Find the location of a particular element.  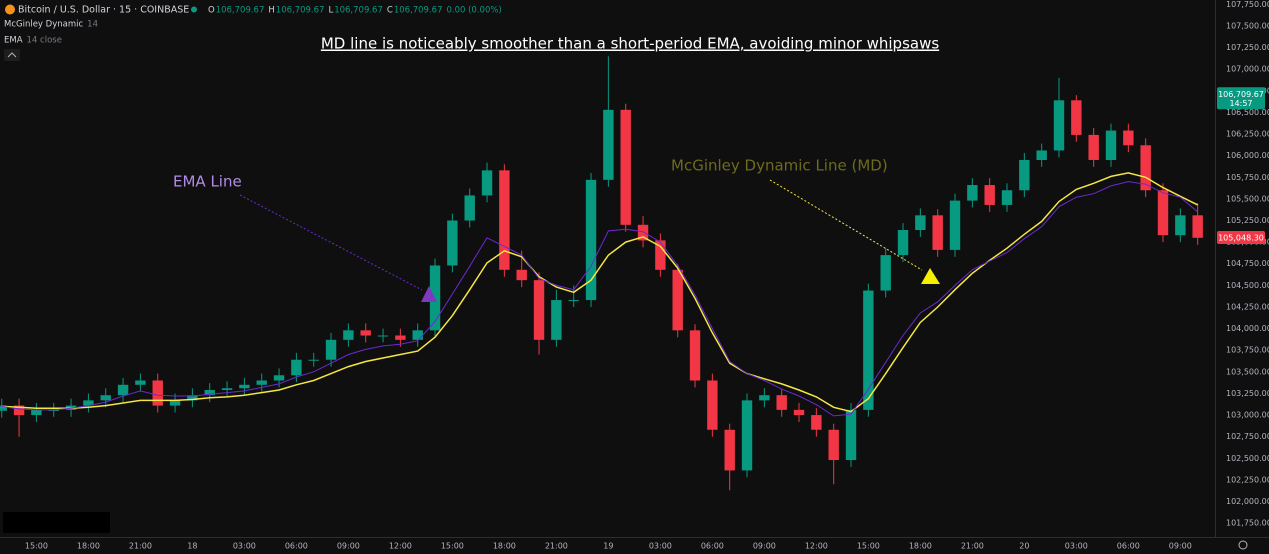

y-tick-label: 102,000.00 is located at coordinates (1247, 501).